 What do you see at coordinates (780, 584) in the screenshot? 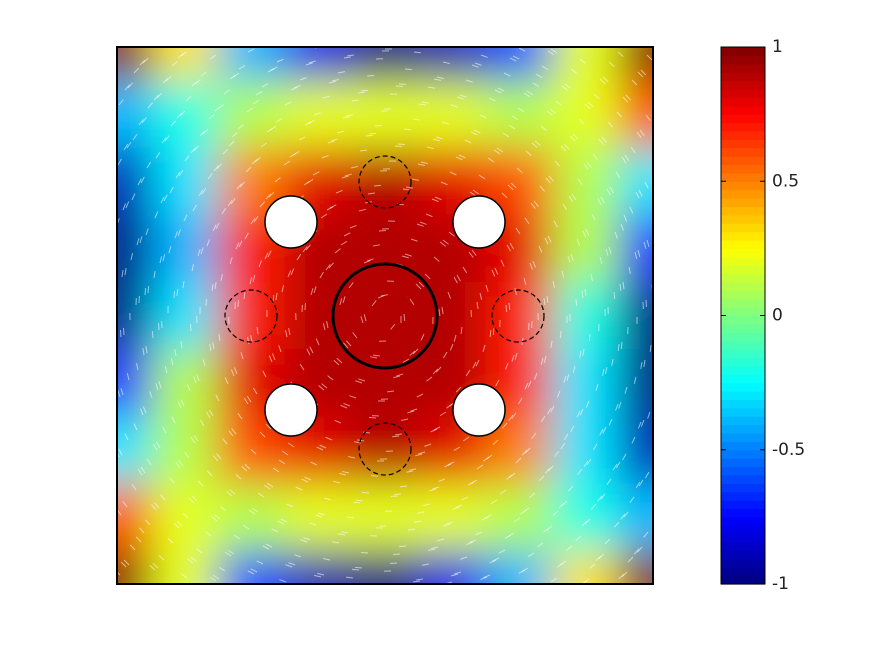
I see `colorbar-tick-label: -1` at bounding box center [780, 584].